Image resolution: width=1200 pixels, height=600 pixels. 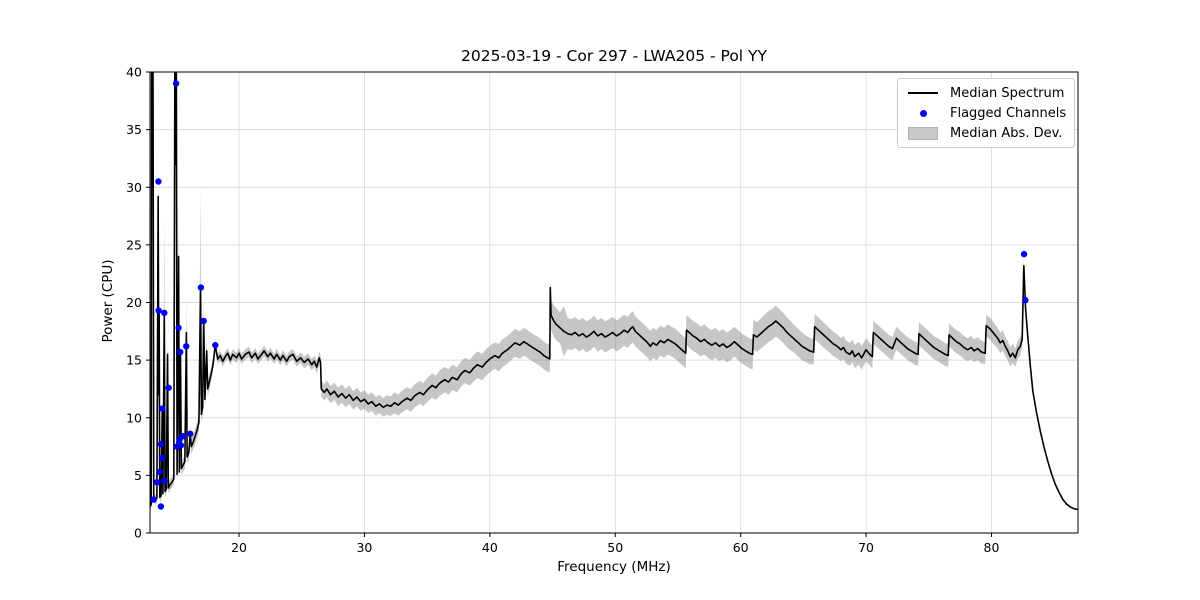 What do you see at coordinates (866, 547) in the screenshot?
I see `x-tick-label: 70` at bounding box center [866, 547].